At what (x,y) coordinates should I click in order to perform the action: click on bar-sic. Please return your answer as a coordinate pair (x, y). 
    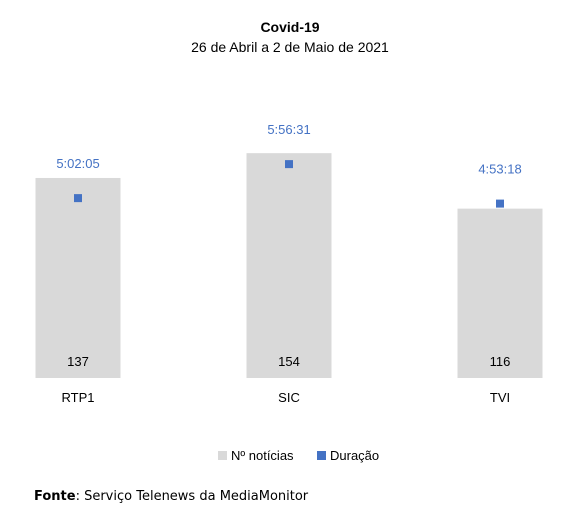
    Looking at the image, I should click on (289, 265).